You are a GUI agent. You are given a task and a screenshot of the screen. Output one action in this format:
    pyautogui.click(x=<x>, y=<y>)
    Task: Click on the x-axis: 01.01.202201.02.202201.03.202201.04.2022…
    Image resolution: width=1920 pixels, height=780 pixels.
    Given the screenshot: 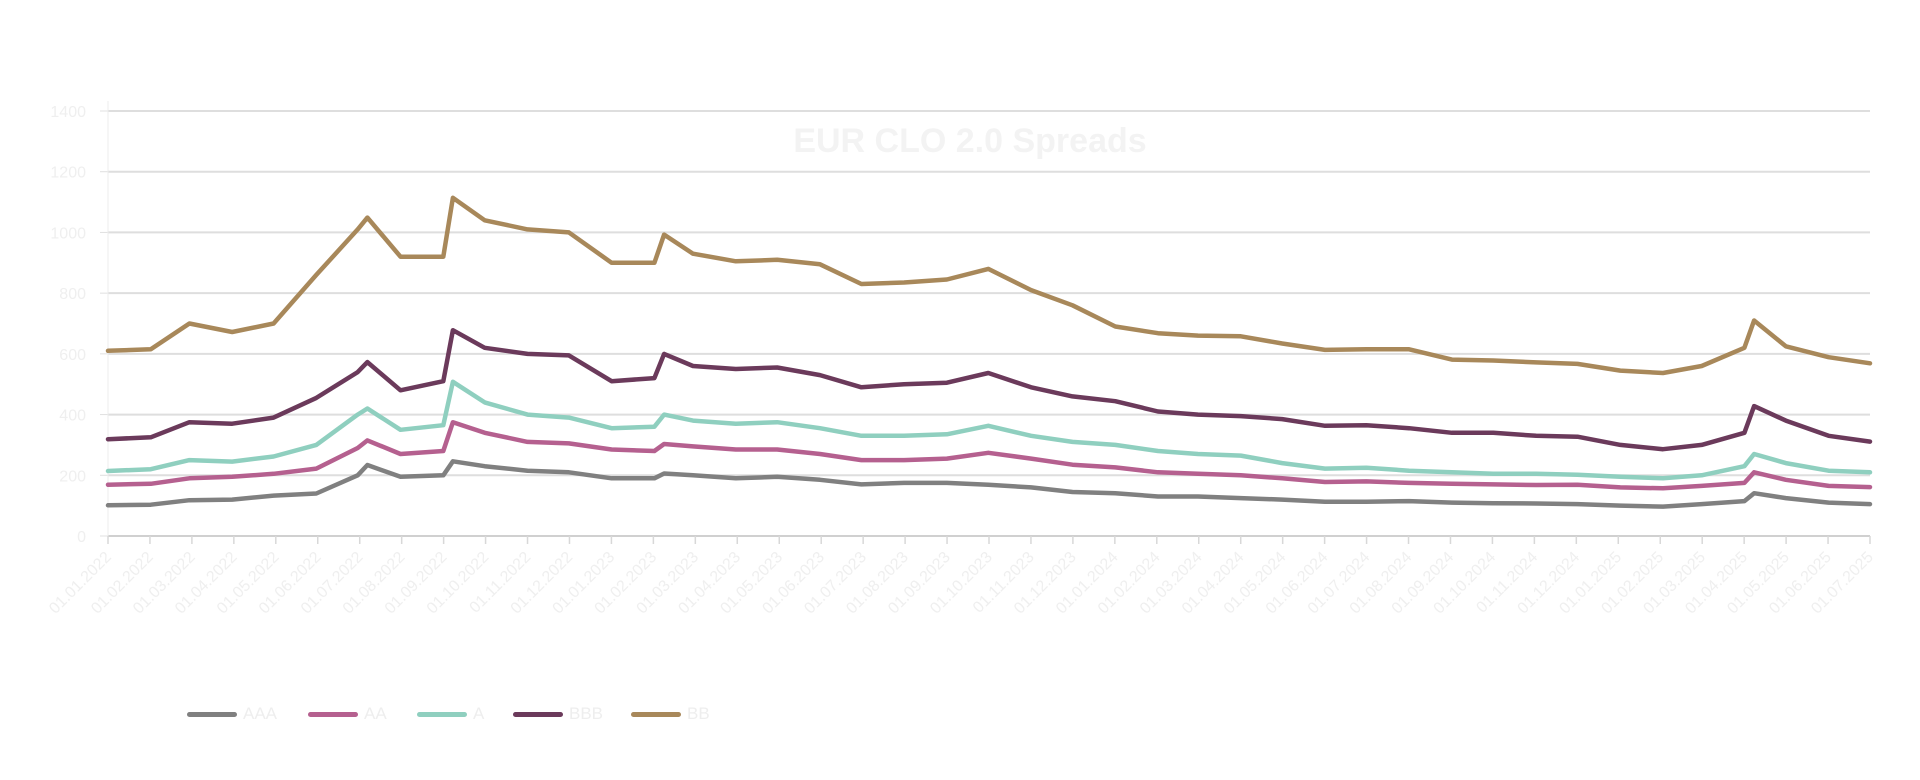 What is the action you would take?
    pyautogui.click(x=961, y=576)
    